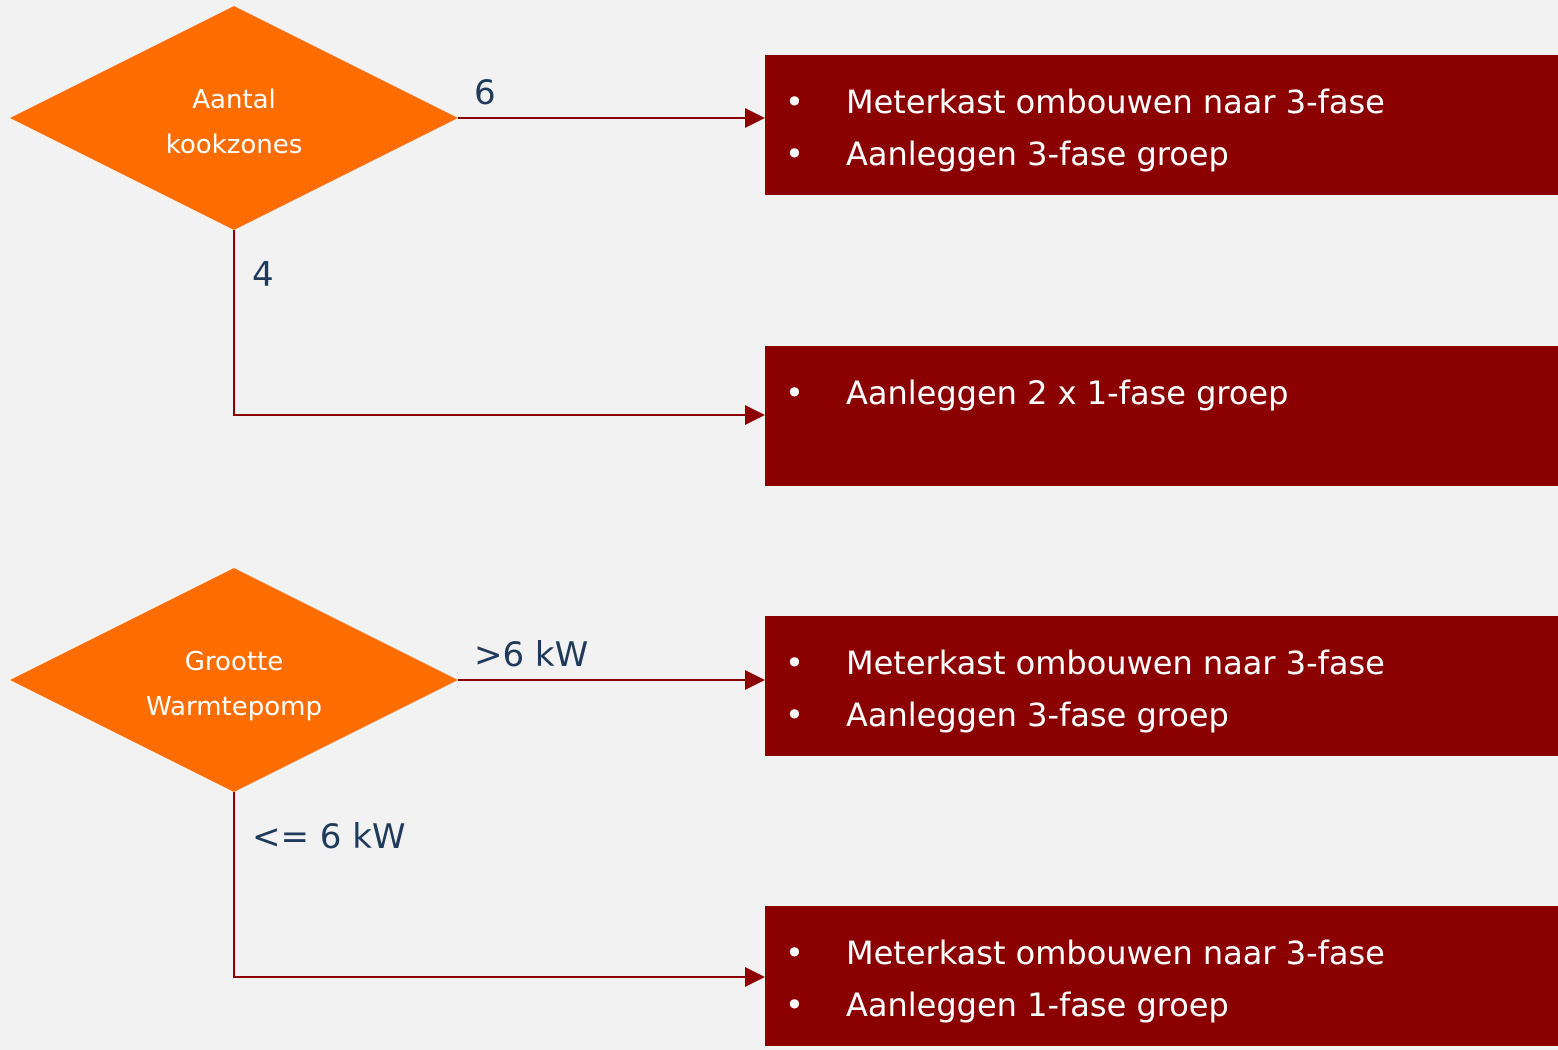 This screenshot has height=1050, width=1558. What do you see at coordinates (329, 837) in the screenshot?
I see `edge-label: <= 6 kW` at bounding box center [329, 837].